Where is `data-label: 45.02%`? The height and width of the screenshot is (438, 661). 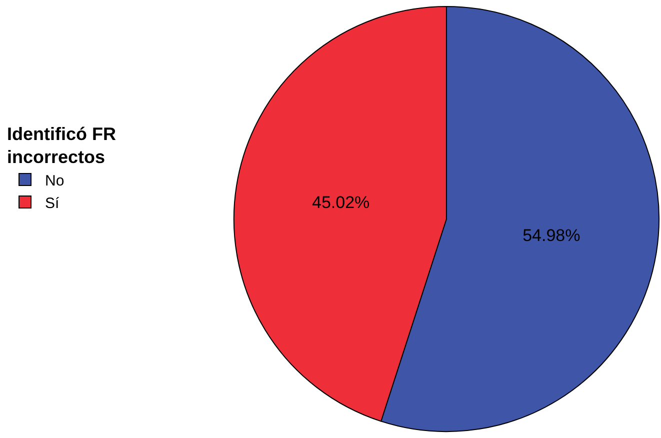 data-label: 45.02% is located at coordinates (341, 202).